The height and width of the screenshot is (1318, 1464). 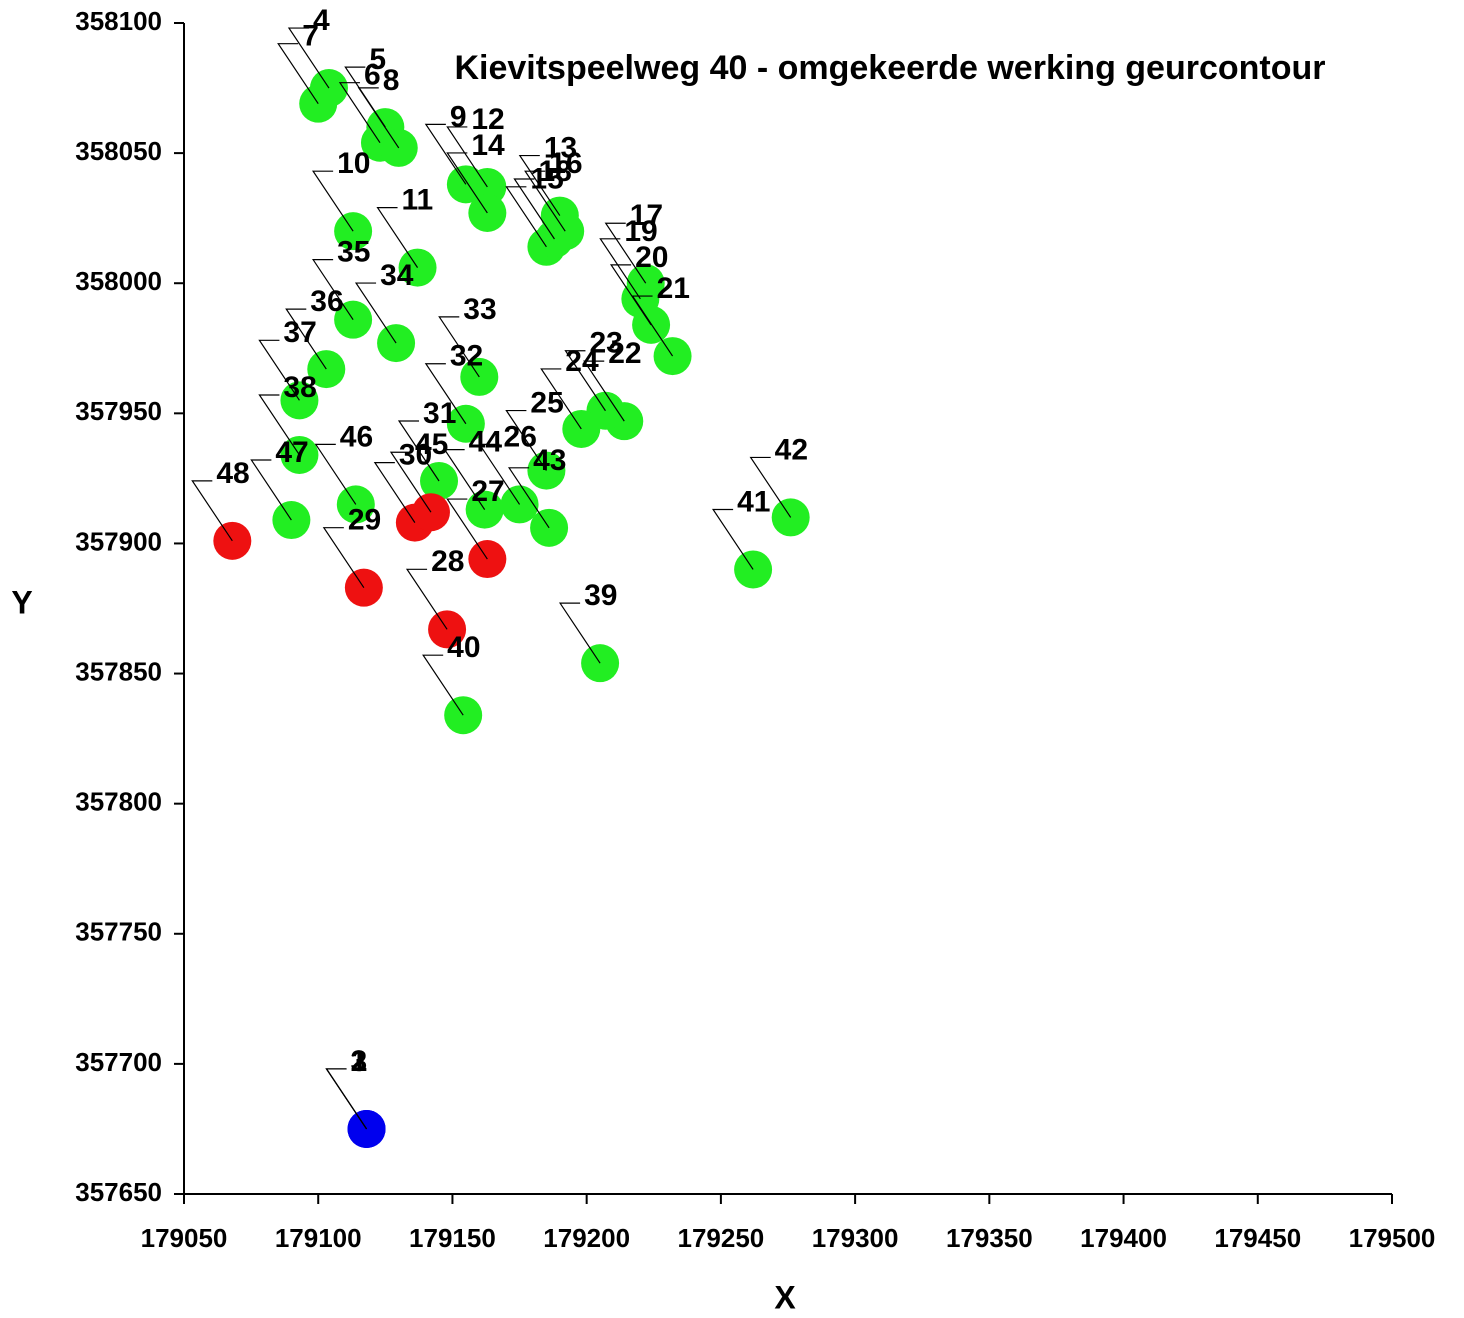 I want to click on y-tick-label: 357700, so click(x=118, y=1062).